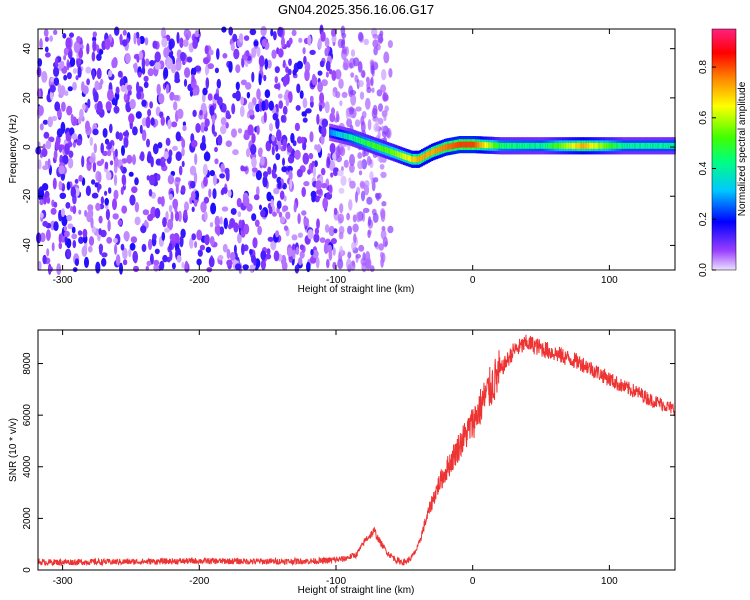 The width and height of the screenshot is (750, 600). Describe the element at coordinates (13, 149) in the screenshot. I see `spectrogram-y-label: Frequency (Hz)` at that location.